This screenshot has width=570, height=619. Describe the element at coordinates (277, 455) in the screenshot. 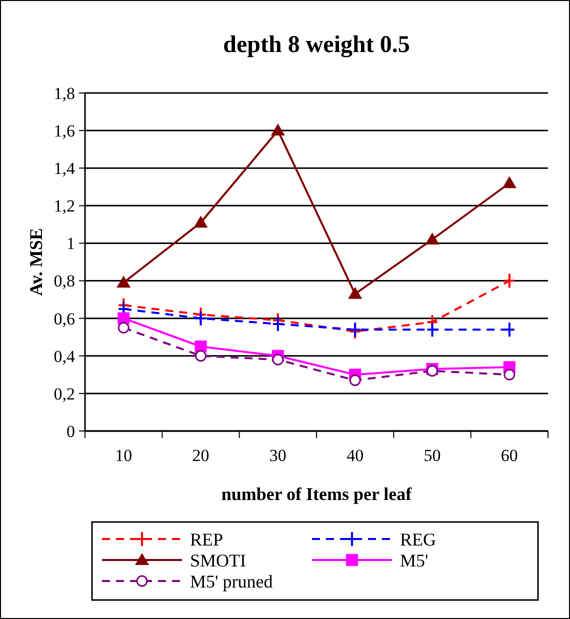

I see `x-tick-label: 30` at that location.